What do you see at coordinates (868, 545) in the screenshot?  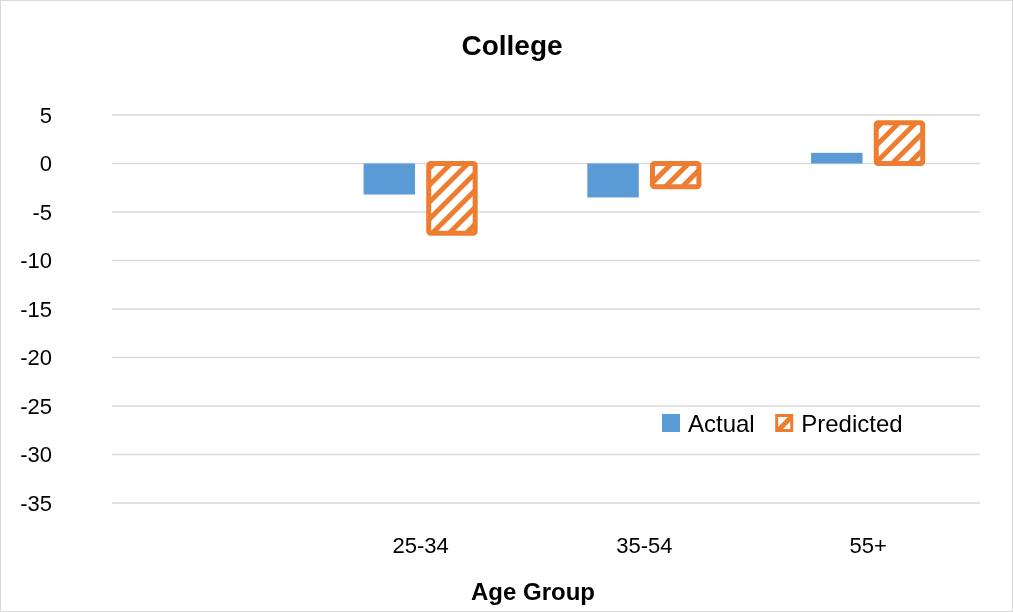 I see `x-tick-label: 55+` at bounding box center [868, 545].